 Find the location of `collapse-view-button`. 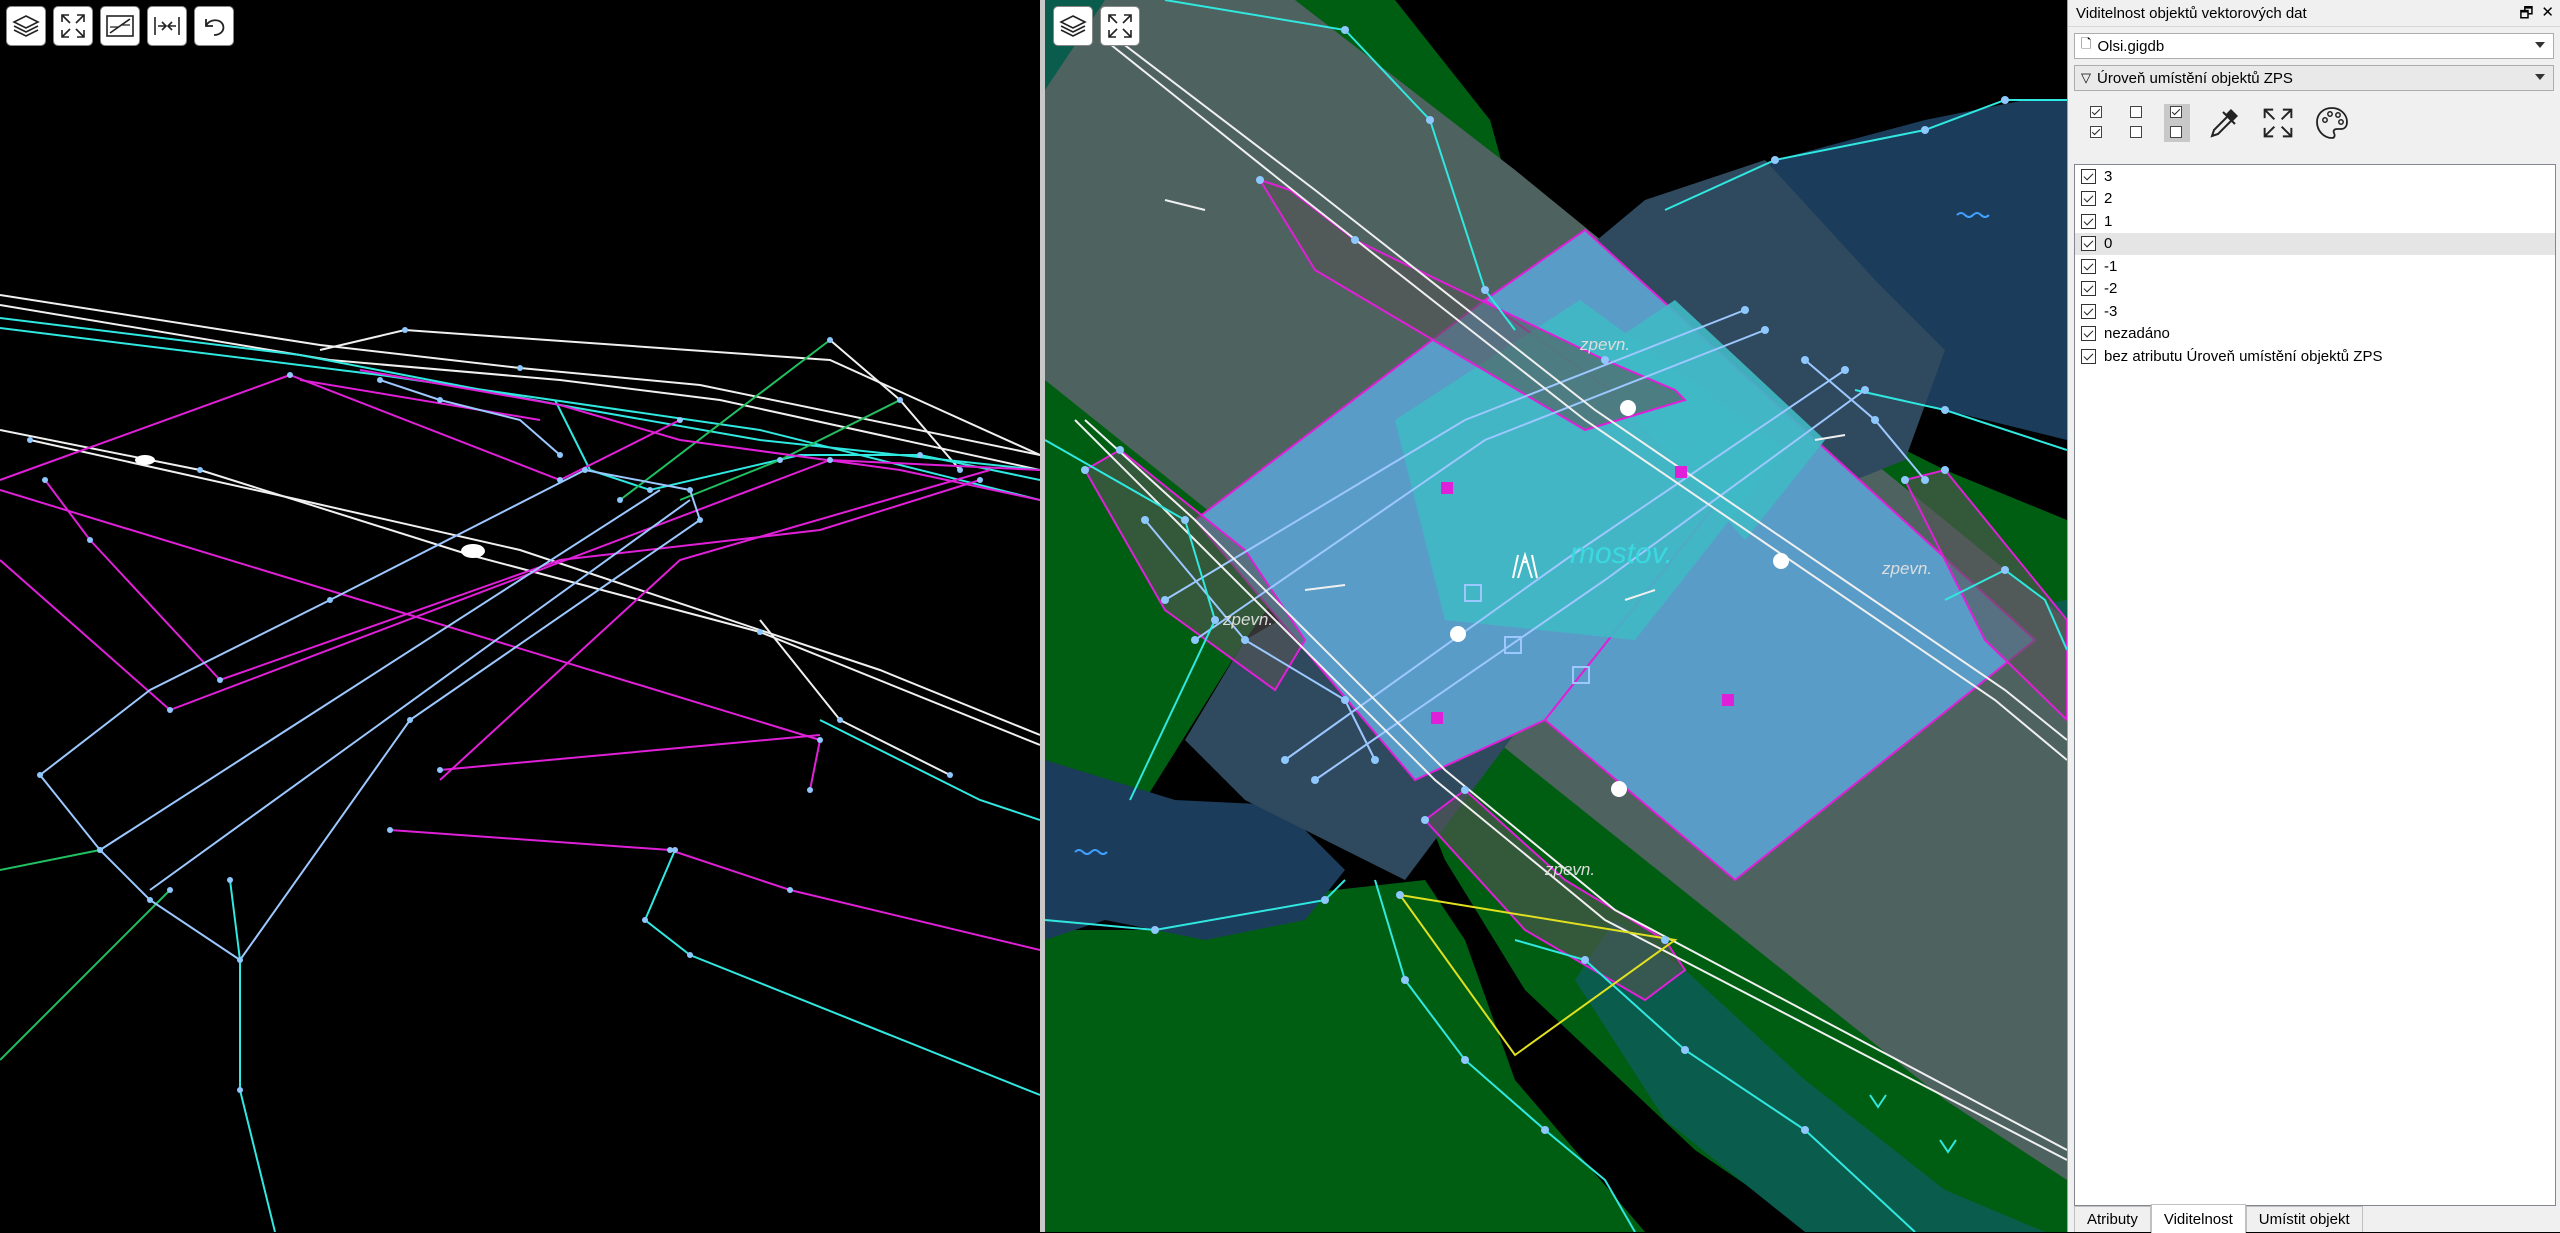

collapse-view-button is located at coordinates (167, 26).